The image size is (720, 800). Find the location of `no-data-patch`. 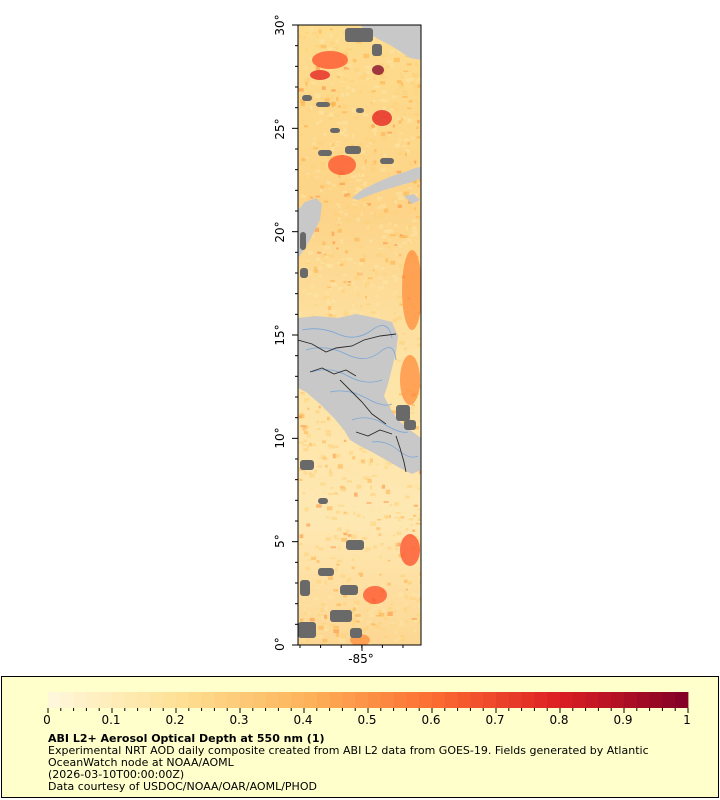

no-data-patch is located at coordinates (326, 572).